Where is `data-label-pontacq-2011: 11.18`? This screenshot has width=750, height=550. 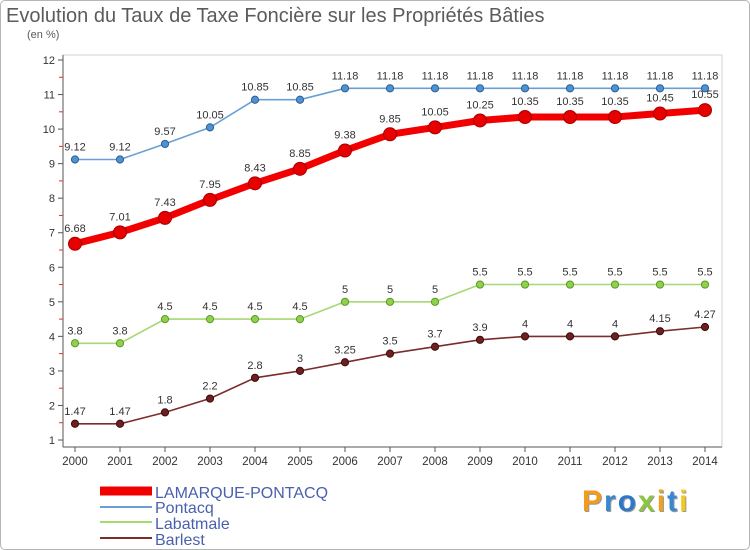
data-label-pontacq-2011: 11.18 is located at coordinates (570, 76).